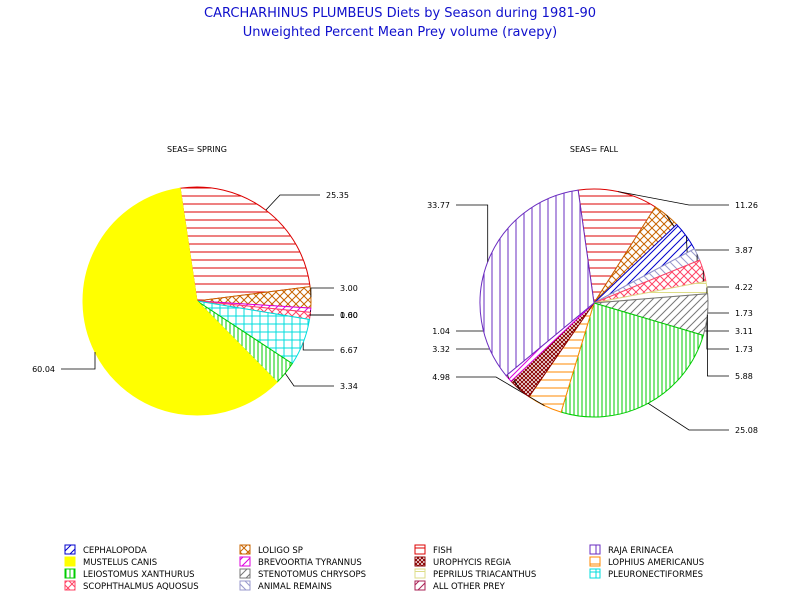  I want to click on slice-value-label: 11.26, so click(746, 205).